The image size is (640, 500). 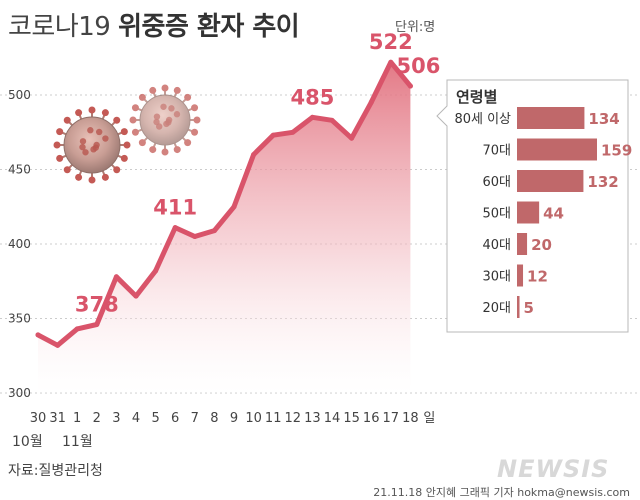 I want to click on x-tick-7: 7, so click(x=195, y=418).